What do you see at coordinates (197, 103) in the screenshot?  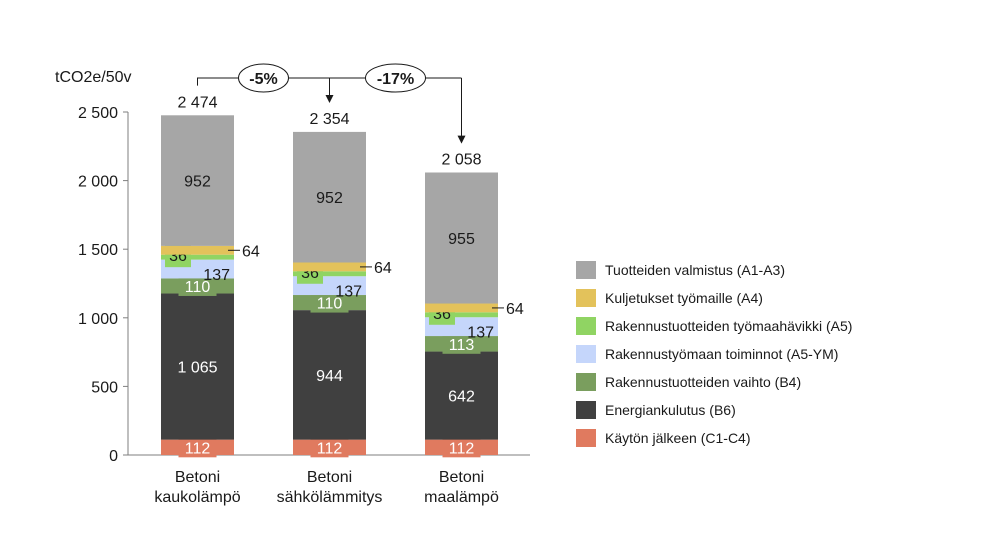 I see `bar-total-label: 2 474` at bounding box center [197, 103].